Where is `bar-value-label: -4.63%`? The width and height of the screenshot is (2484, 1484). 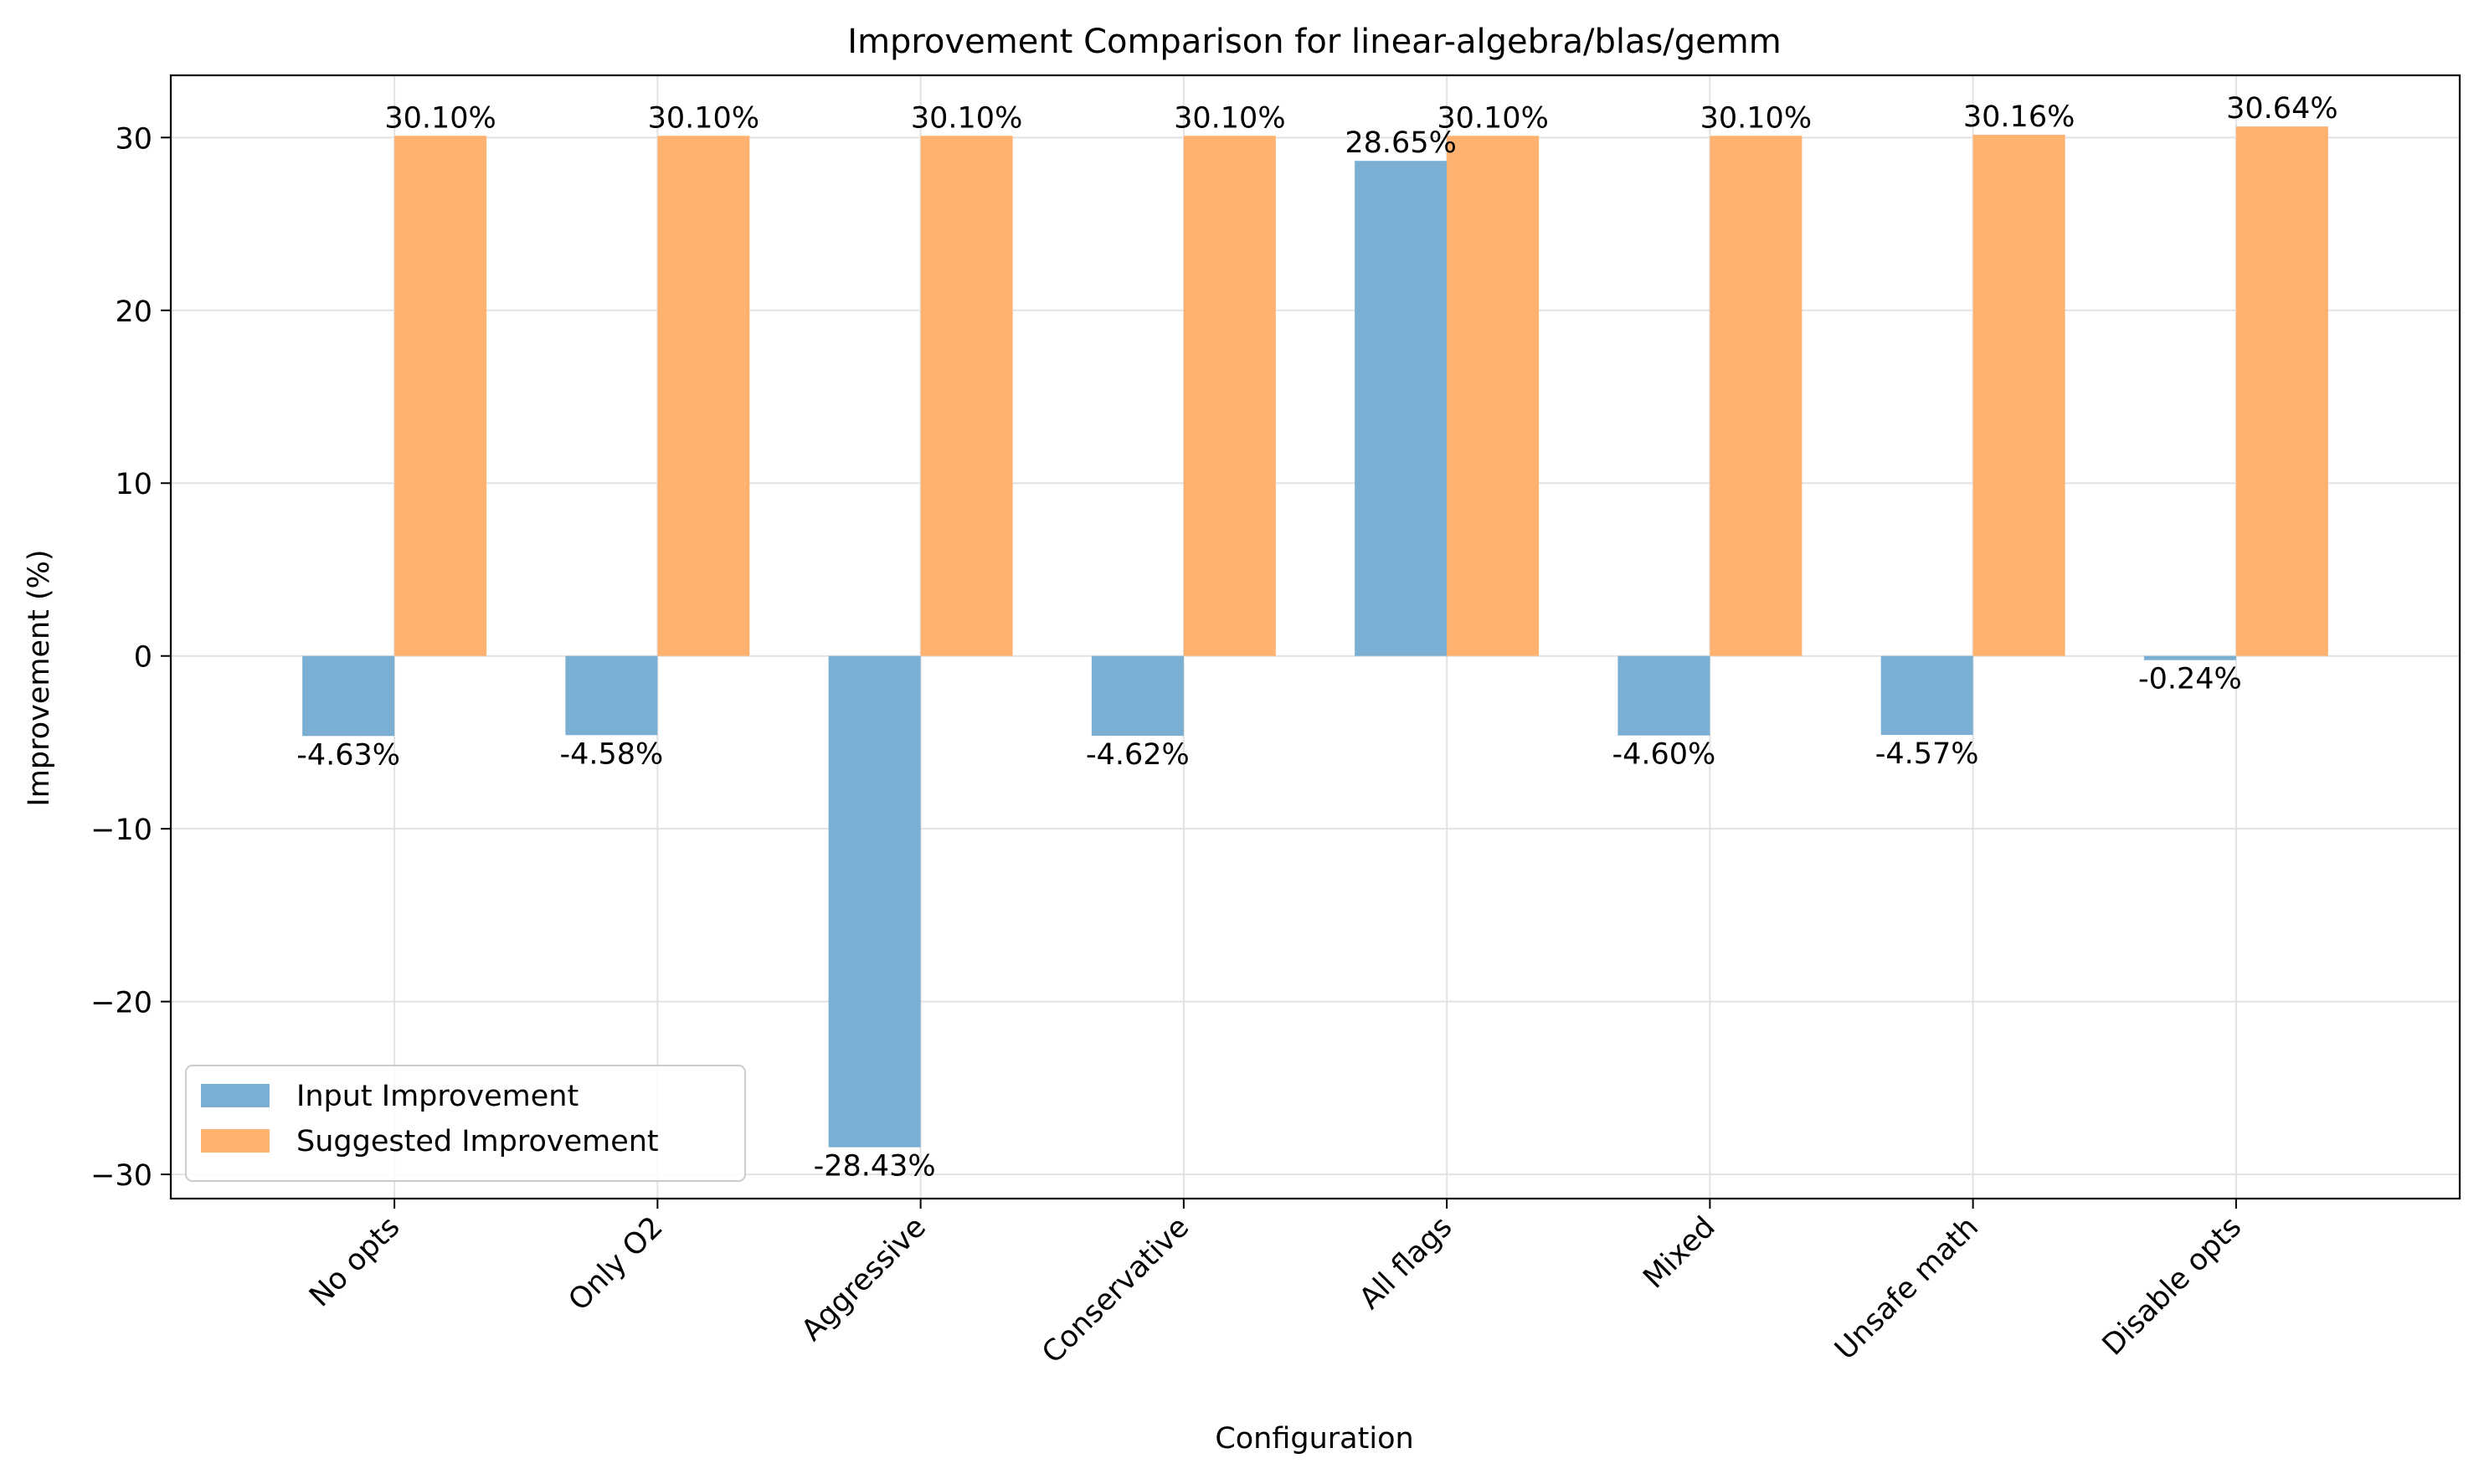
bar-value-label: -4.63% is located at coordinates (348, 755).